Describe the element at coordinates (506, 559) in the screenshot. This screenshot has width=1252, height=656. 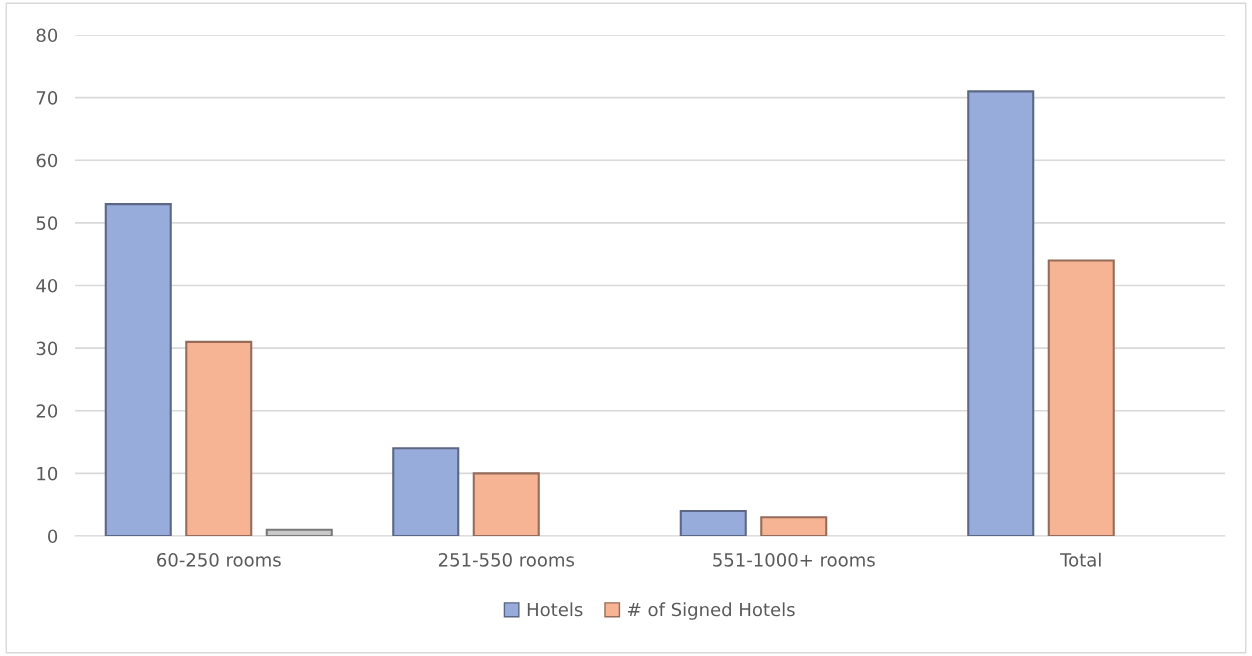
I see `x-tick-label: 251-550 rooms` at that location.